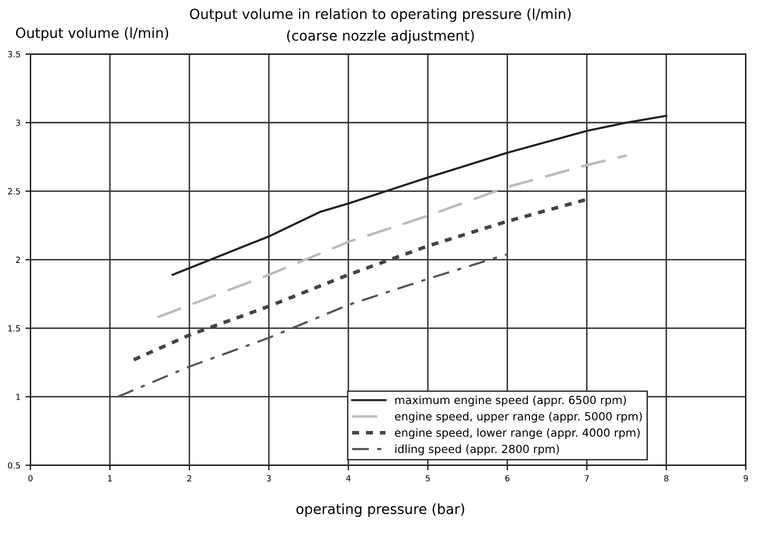 This screenshot has width=761, height=541. What do you see at coordinates (380, 15) in the screenshot?
I see `chart-title: Output volume in relation to operating pressure (l/min)` at bounding box center [380, 15].